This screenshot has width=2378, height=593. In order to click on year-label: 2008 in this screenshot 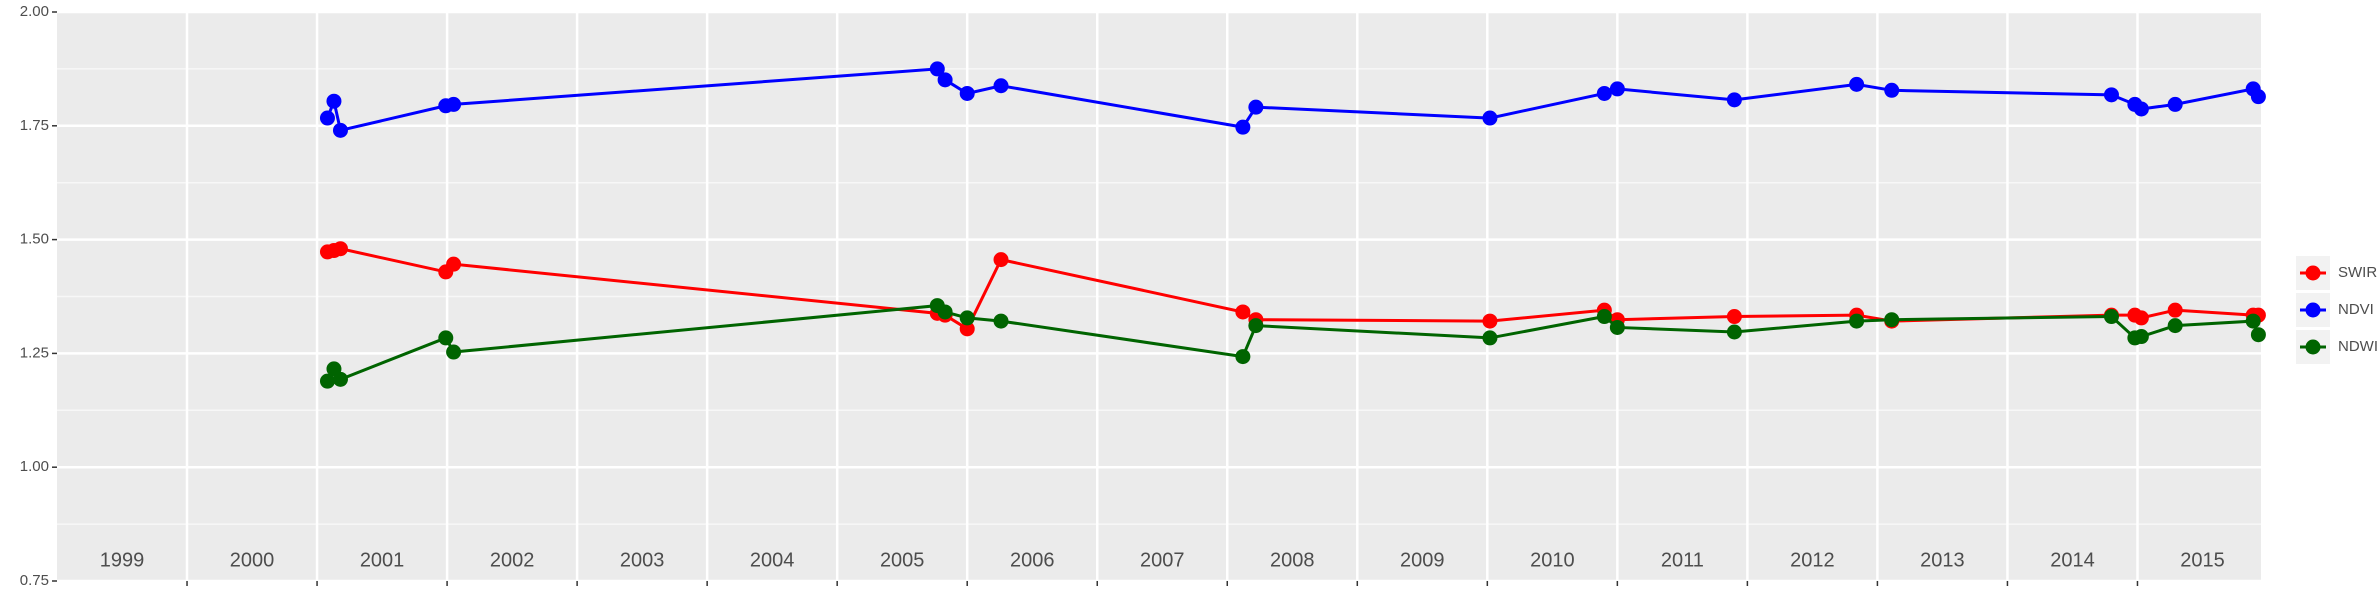, I will do `click(1292, 560)`.